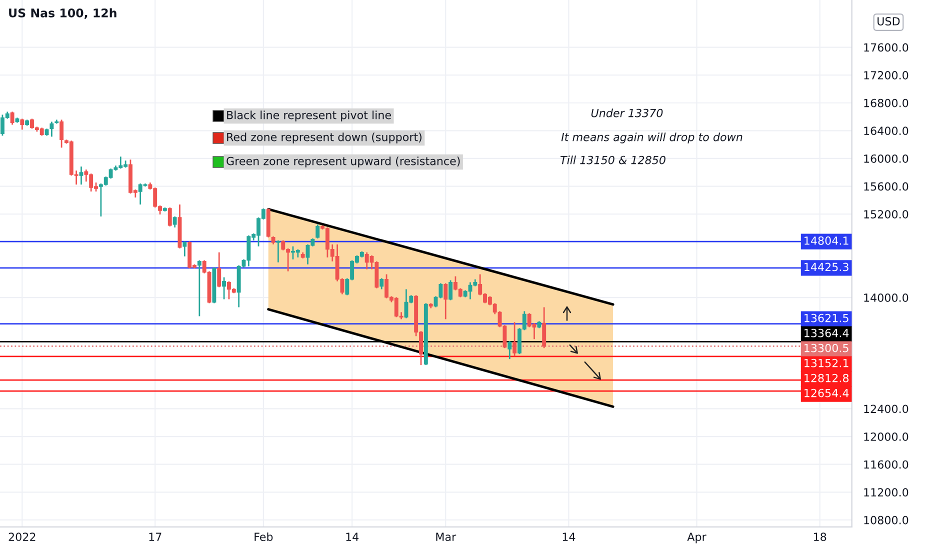  Describe the element at coordinates (886, 158) in the screenshot. I see `y-tick-label: 16000.0` at that location.